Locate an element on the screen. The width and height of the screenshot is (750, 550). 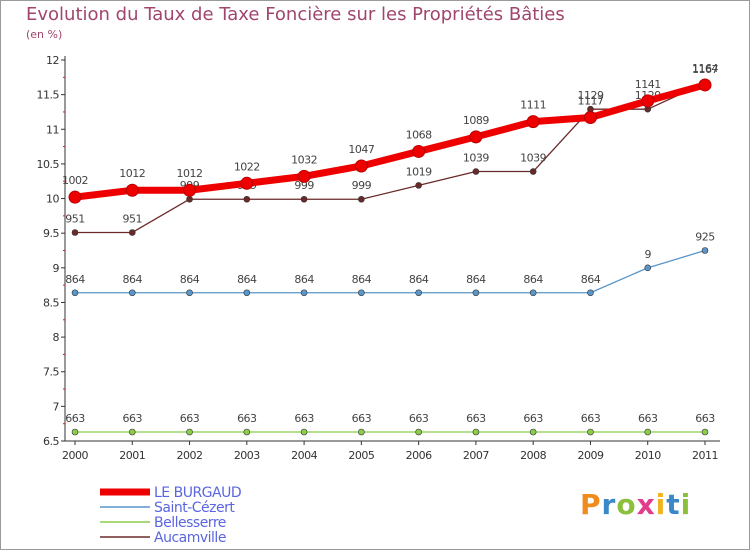
logo-letter: r is located at coordinates (609, 504).